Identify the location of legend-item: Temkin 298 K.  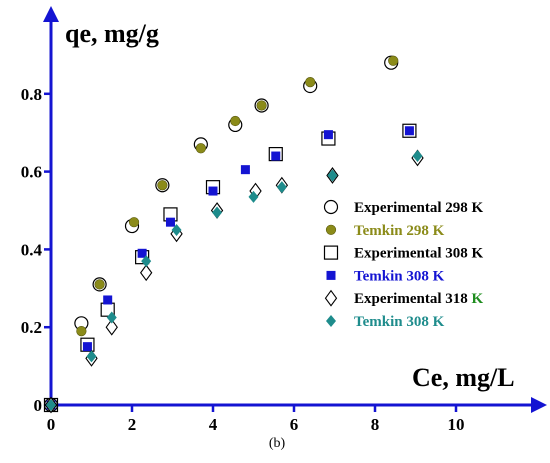
(385, 231).